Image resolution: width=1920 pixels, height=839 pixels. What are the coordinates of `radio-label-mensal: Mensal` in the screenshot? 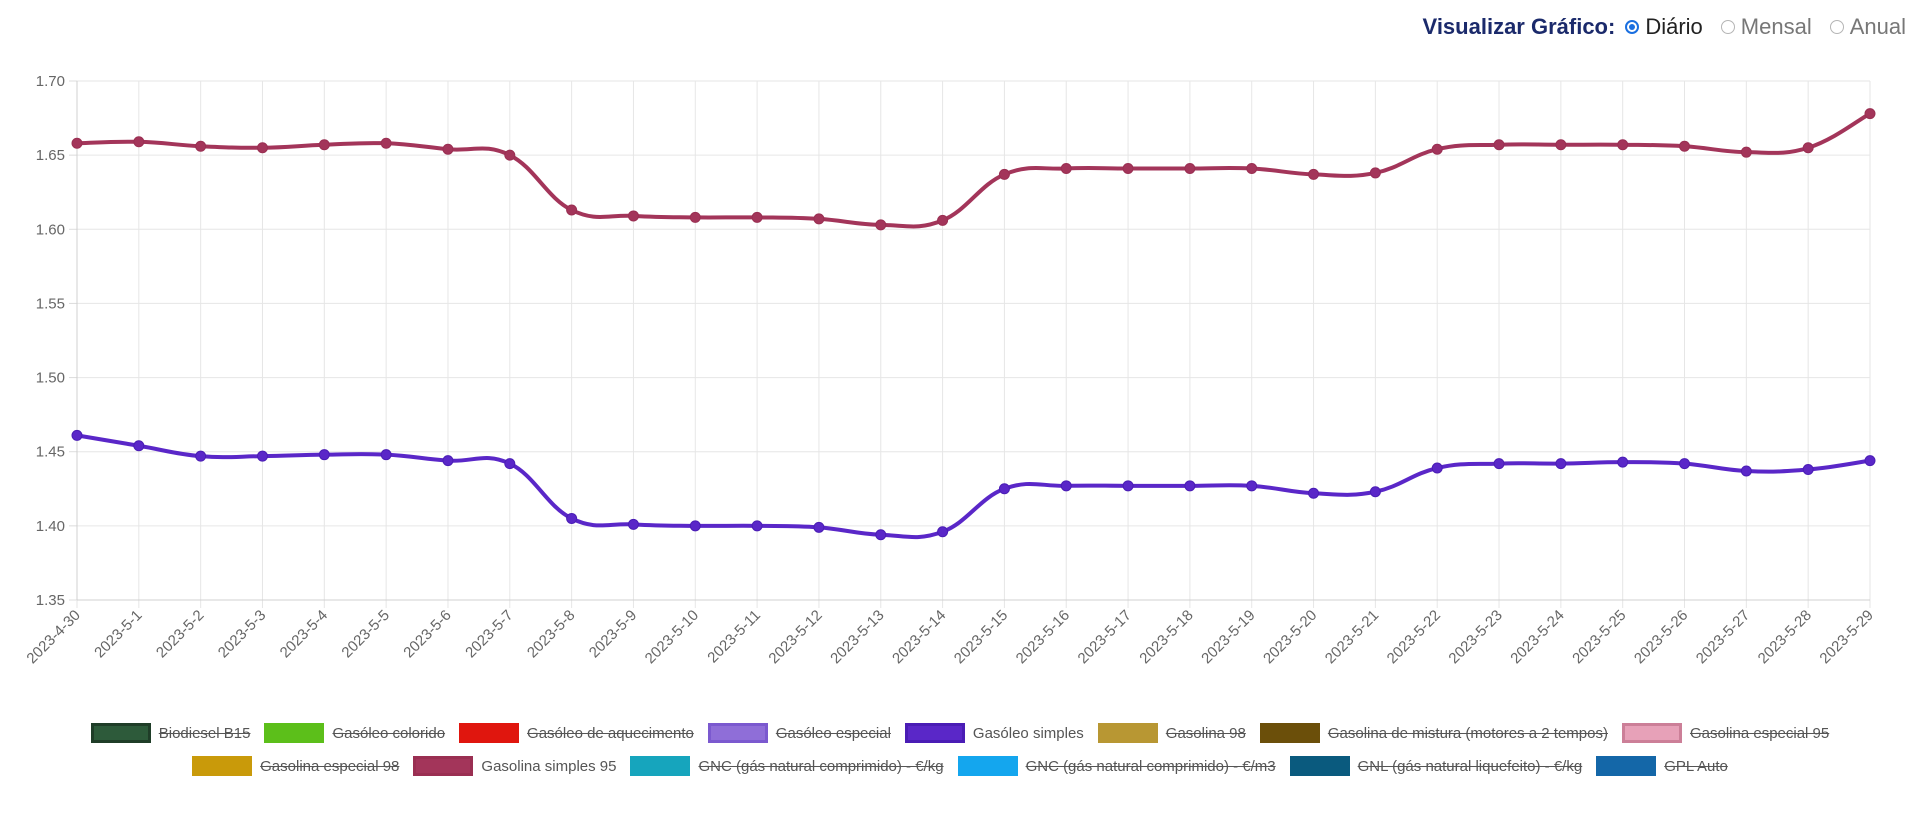 It's located at (1776, 26).